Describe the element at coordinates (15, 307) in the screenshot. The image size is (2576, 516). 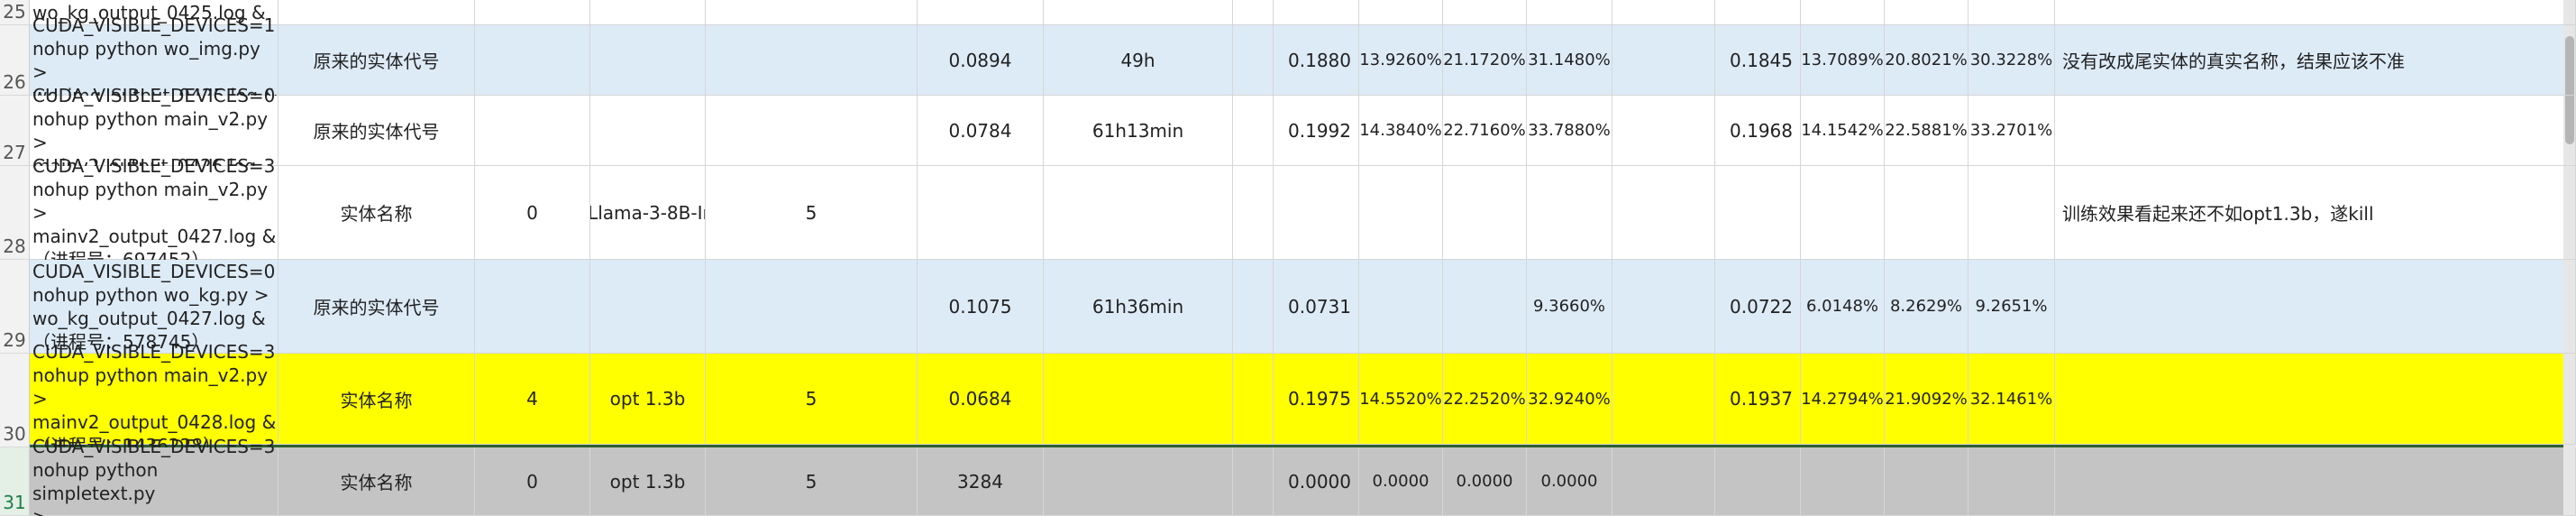
I see `row-header-29: 29` at that location.